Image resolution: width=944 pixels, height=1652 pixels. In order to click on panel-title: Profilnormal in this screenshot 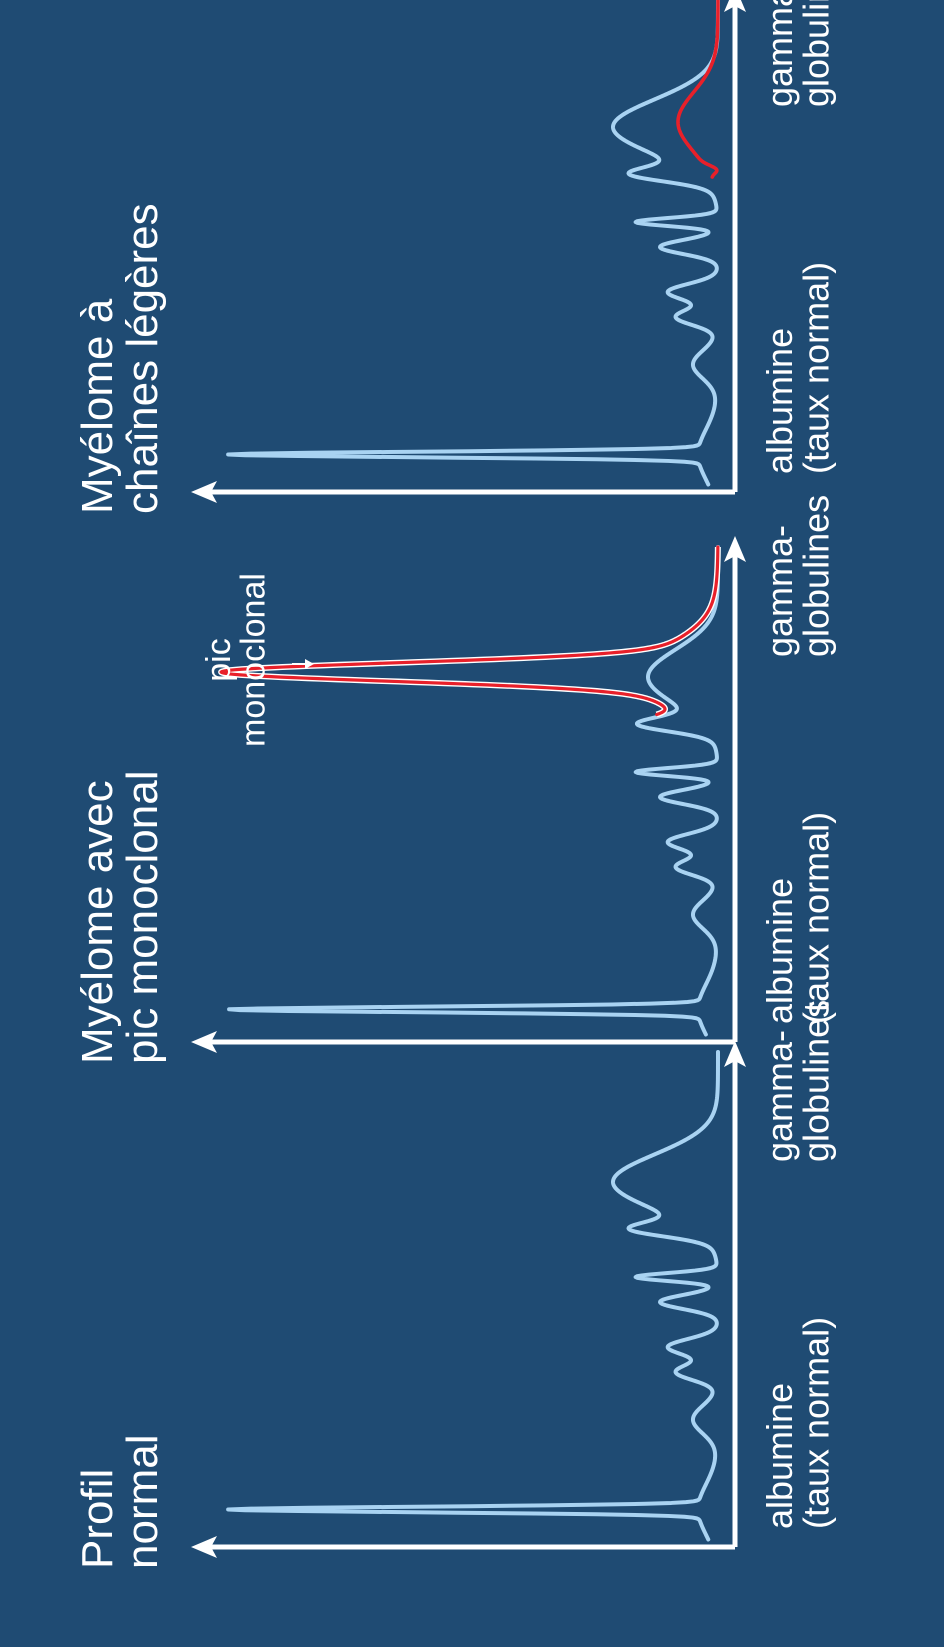, I will do `click(120, 1502)`.